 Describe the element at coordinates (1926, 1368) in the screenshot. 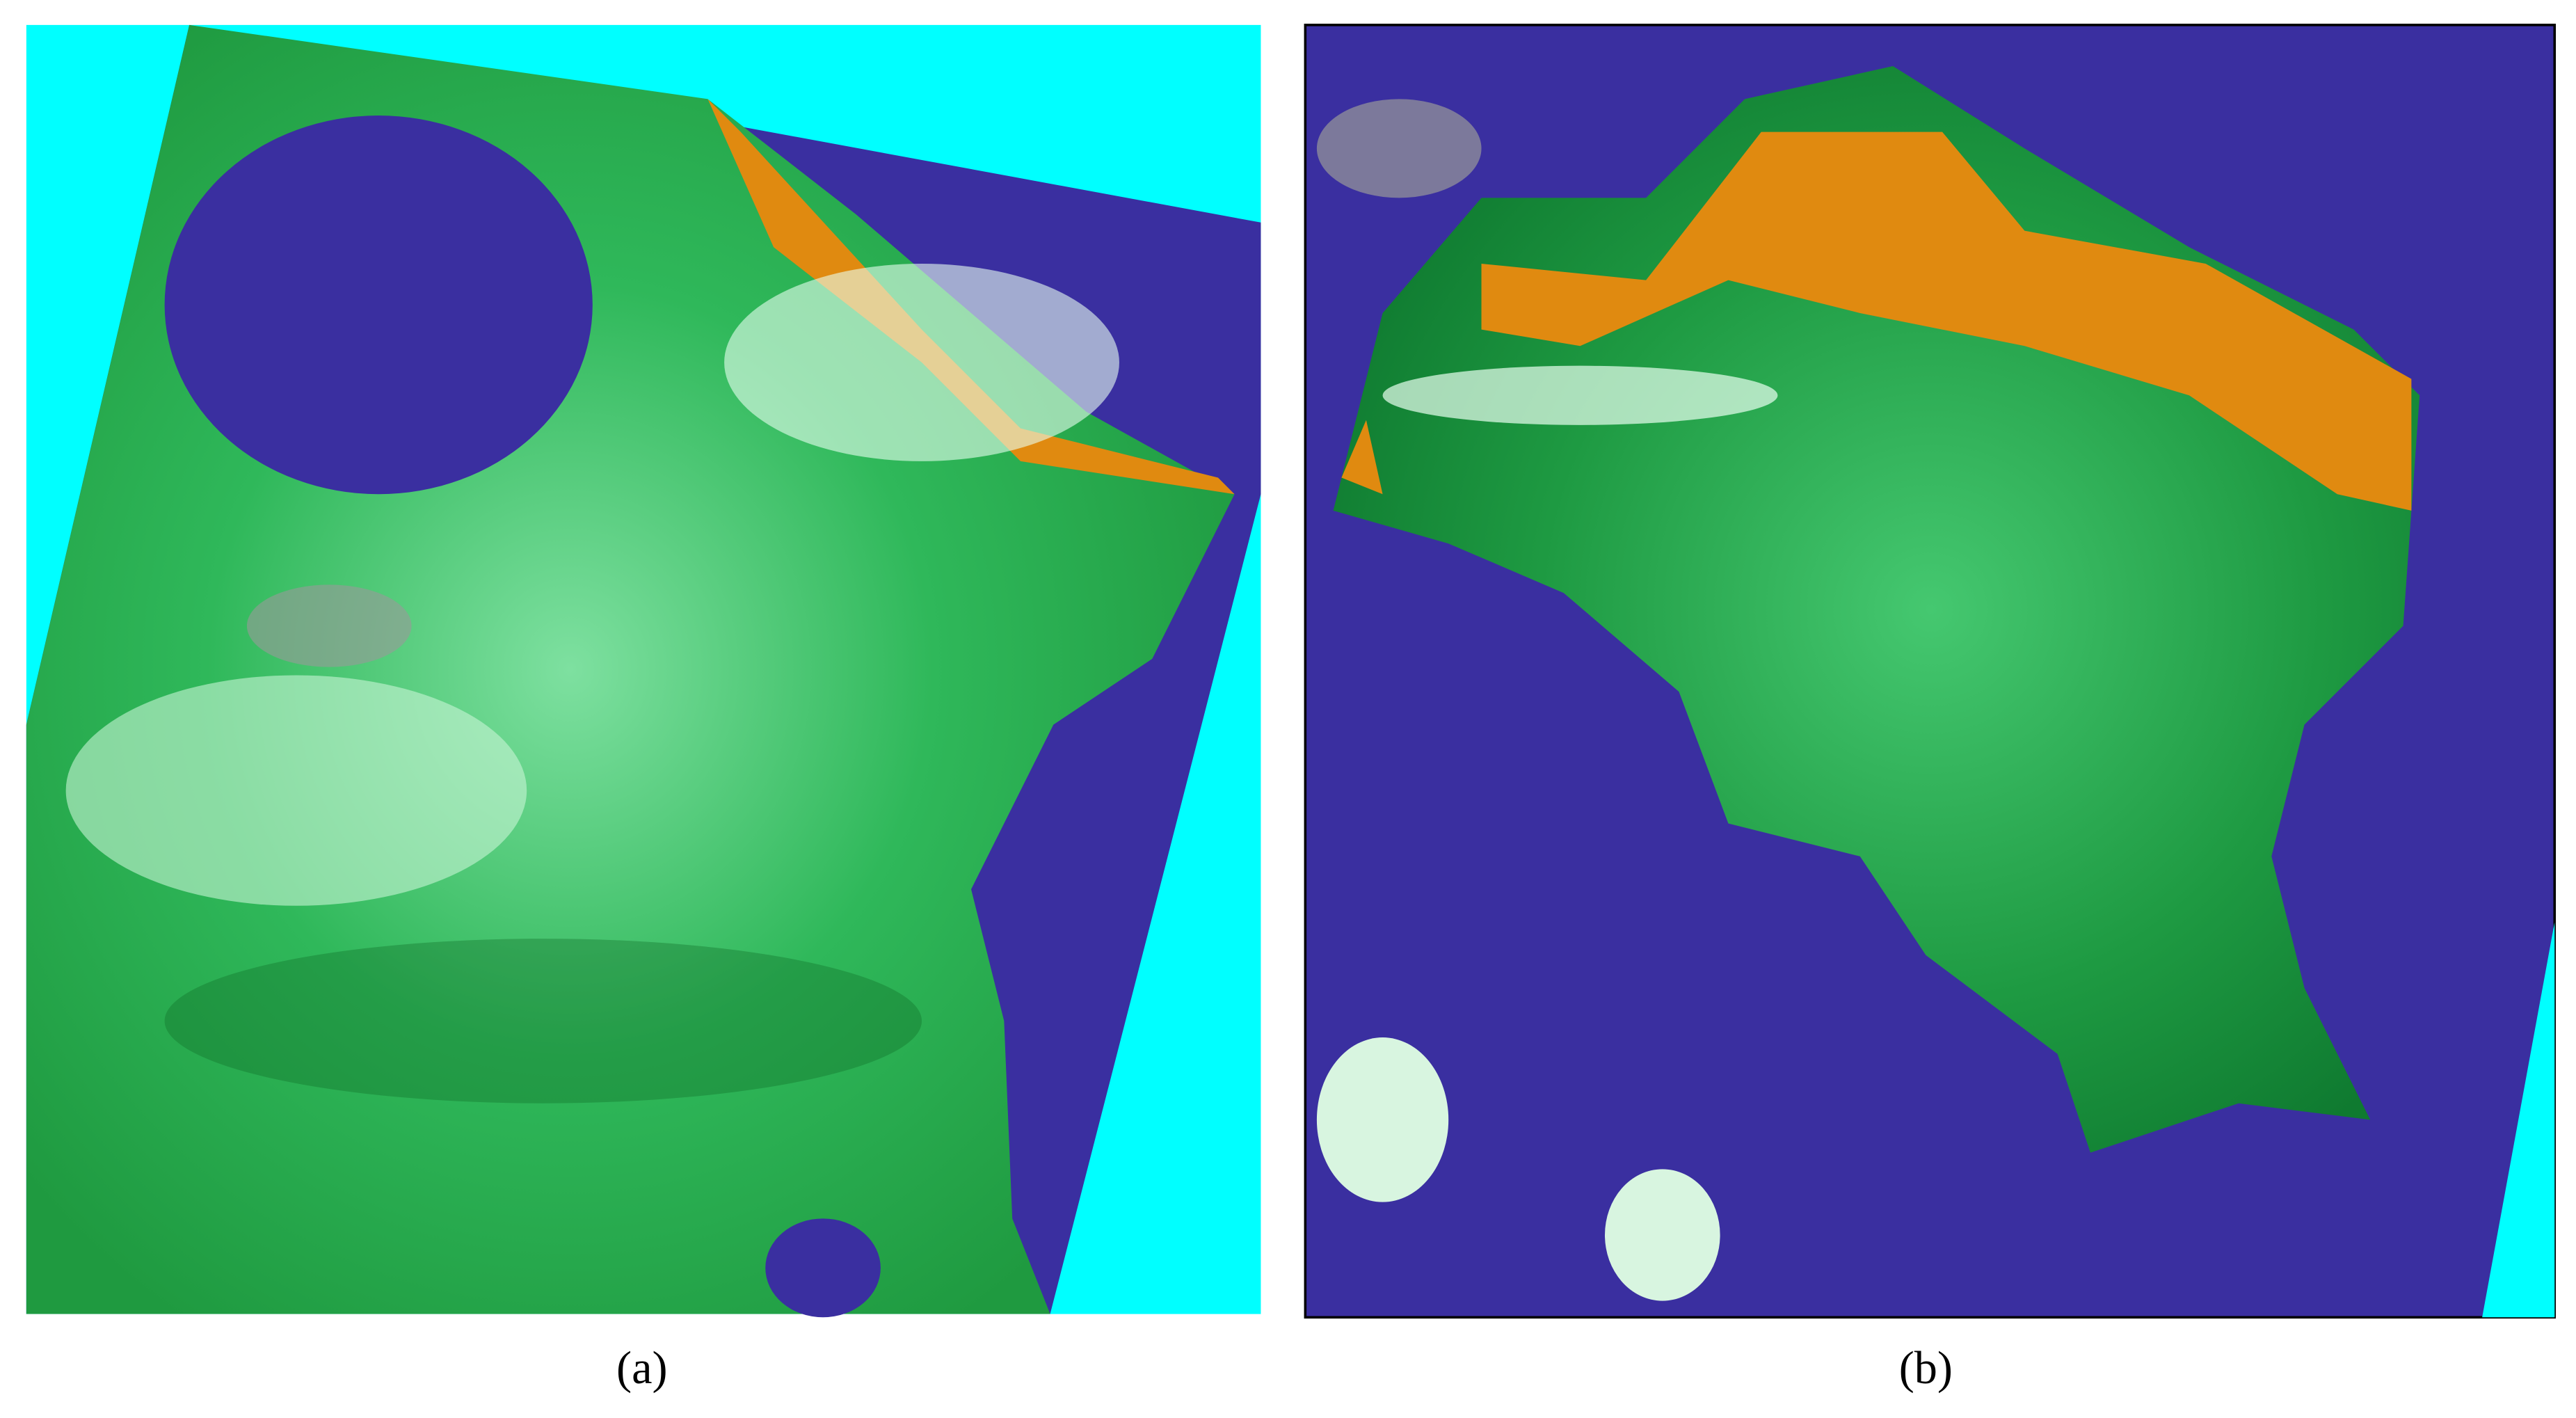

I see `panel-label: (b)` at that location.